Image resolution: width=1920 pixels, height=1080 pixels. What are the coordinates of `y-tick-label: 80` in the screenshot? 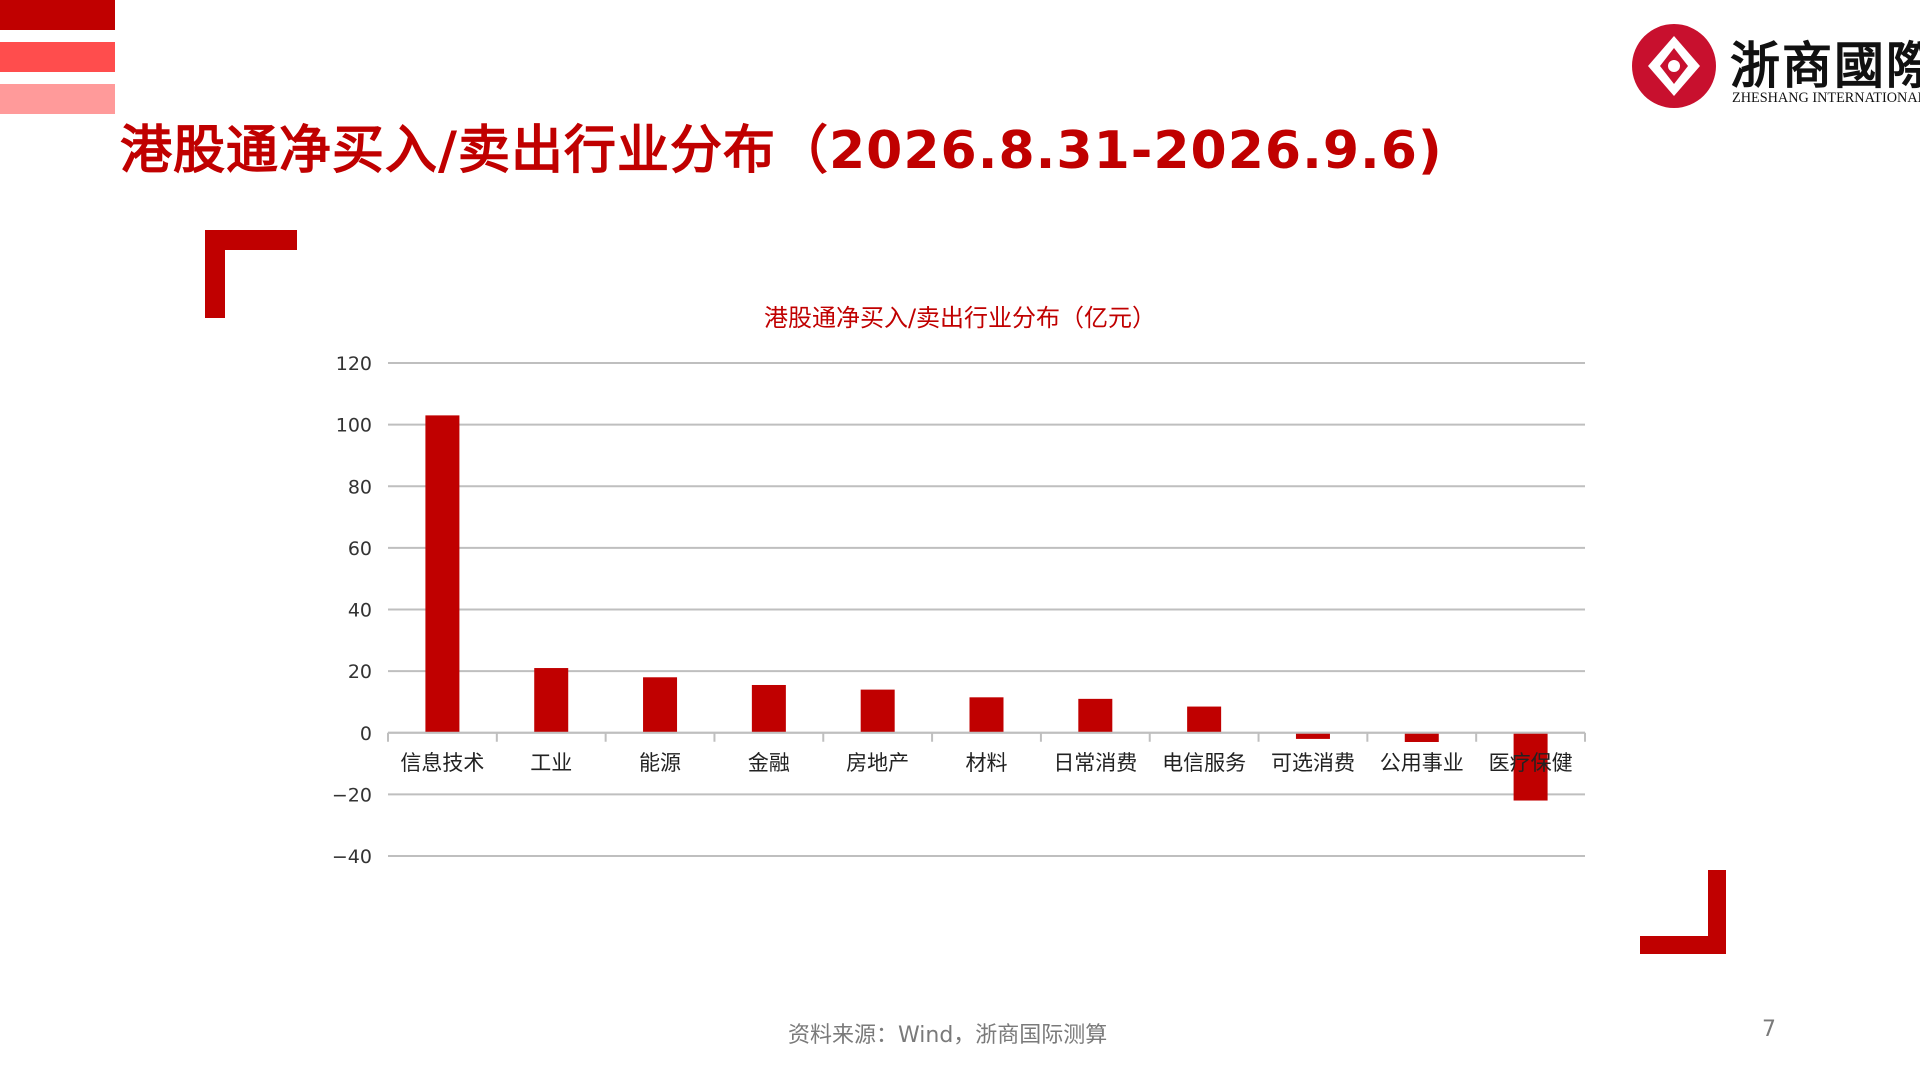 It's located at (360, 487).